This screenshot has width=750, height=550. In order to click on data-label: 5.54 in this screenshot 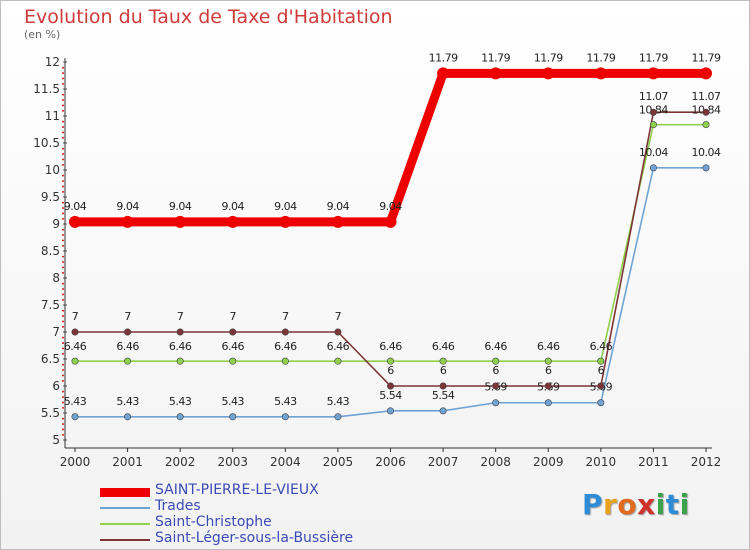, I will do `click(390, 395)`.